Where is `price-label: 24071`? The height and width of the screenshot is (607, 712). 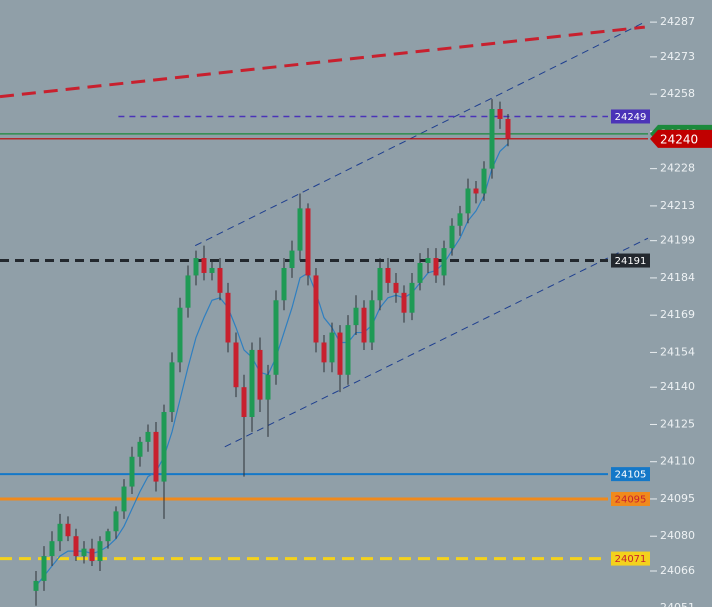
price-label: 24071 is located at coordinates (631, 559).